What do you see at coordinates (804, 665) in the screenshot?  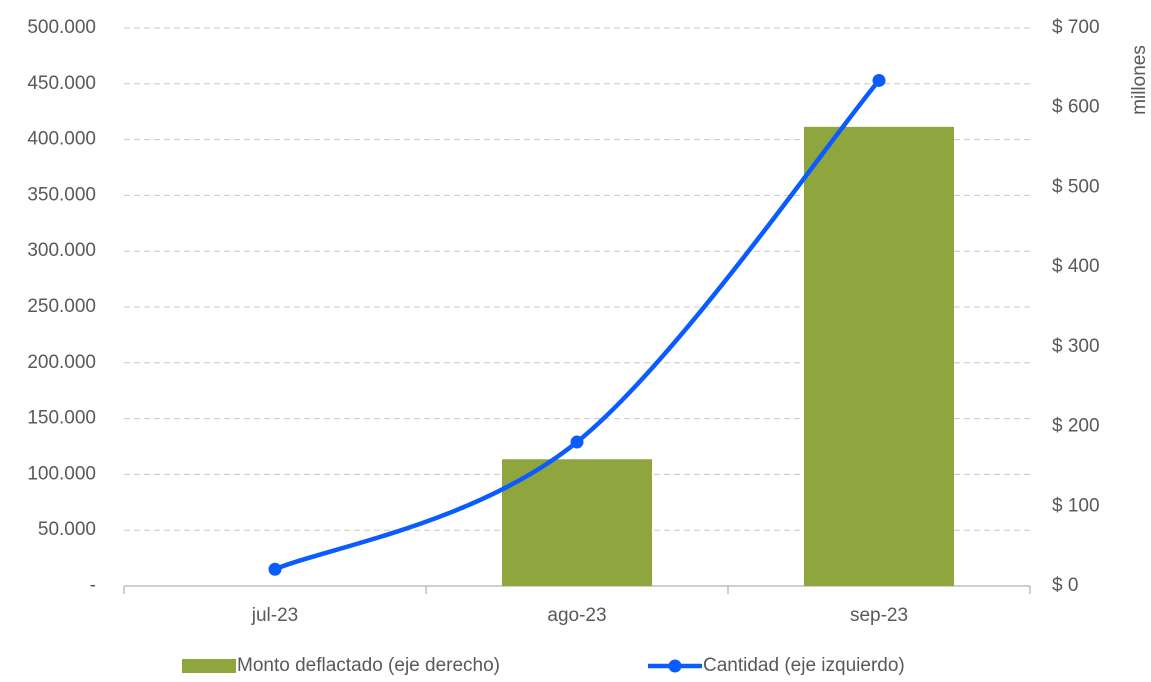 I see `legend-label: Cantidad (eje izquierdo)` at bounding box center [804, 665].